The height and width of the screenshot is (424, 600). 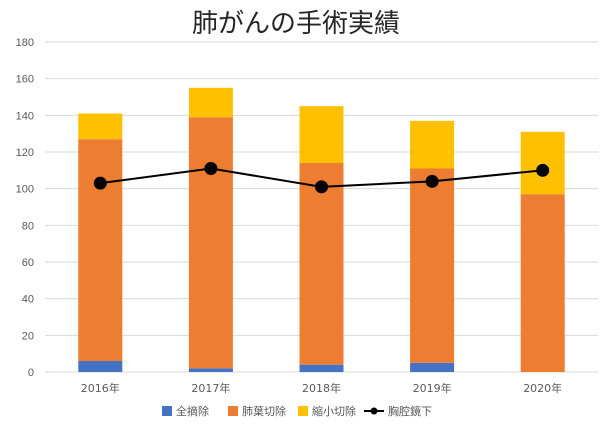 What do you see at coordinates (25, 190) in the screenshot?
I see `y-tick-label: 100` at bounding box center [25, 190].